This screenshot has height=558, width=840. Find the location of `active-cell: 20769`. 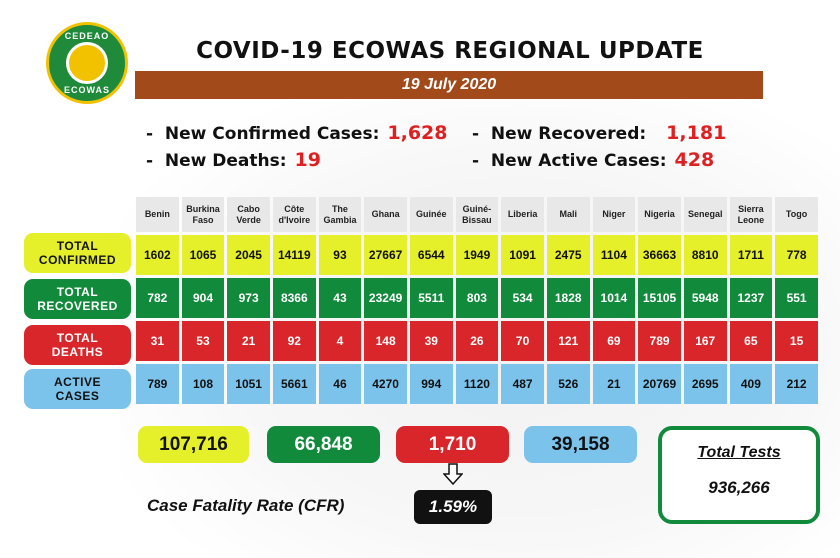

active-cell: 20769 is located at coordinates (659, 384).